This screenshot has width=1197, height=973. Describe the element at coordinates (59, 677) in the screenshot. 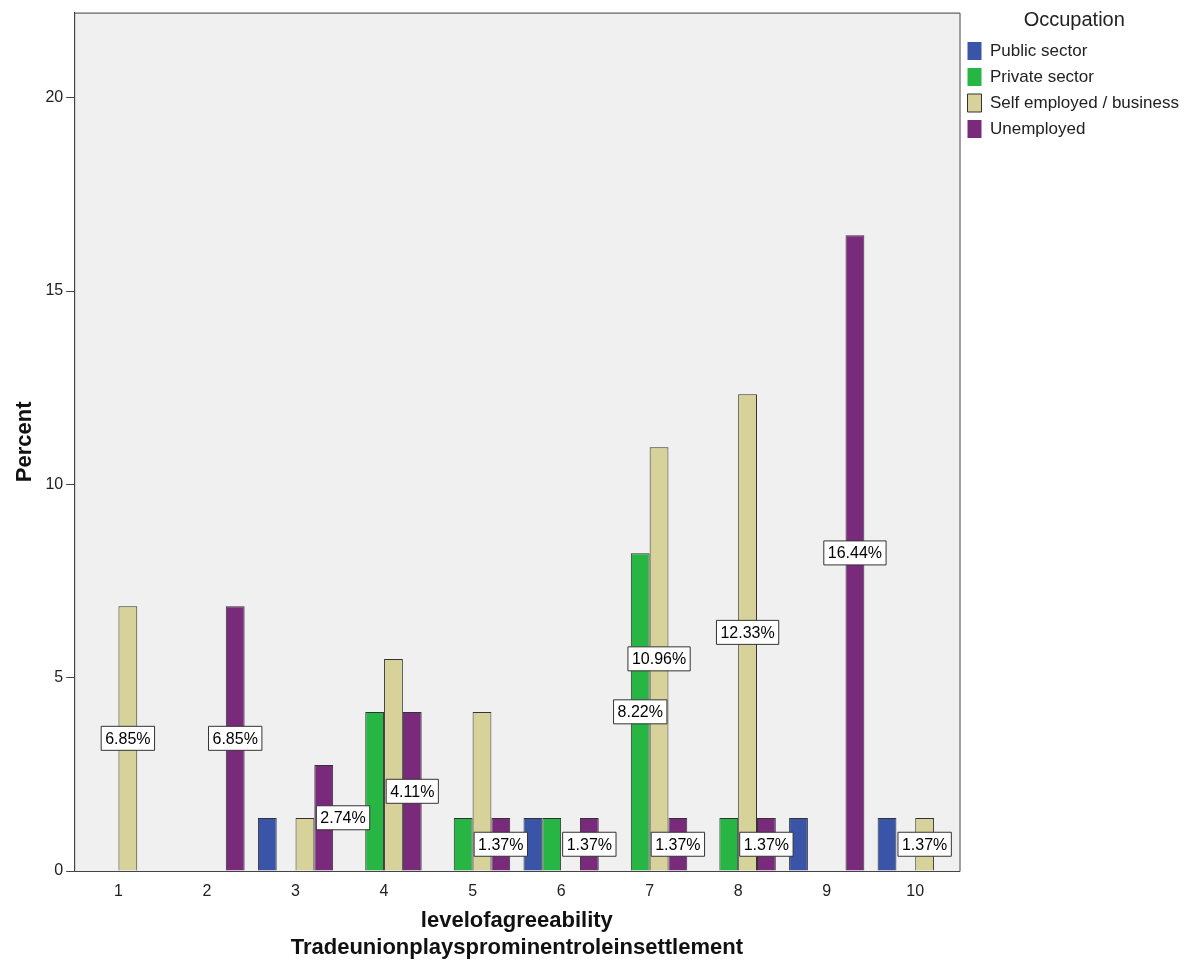

I see `y-tick-label: 5` at that location.